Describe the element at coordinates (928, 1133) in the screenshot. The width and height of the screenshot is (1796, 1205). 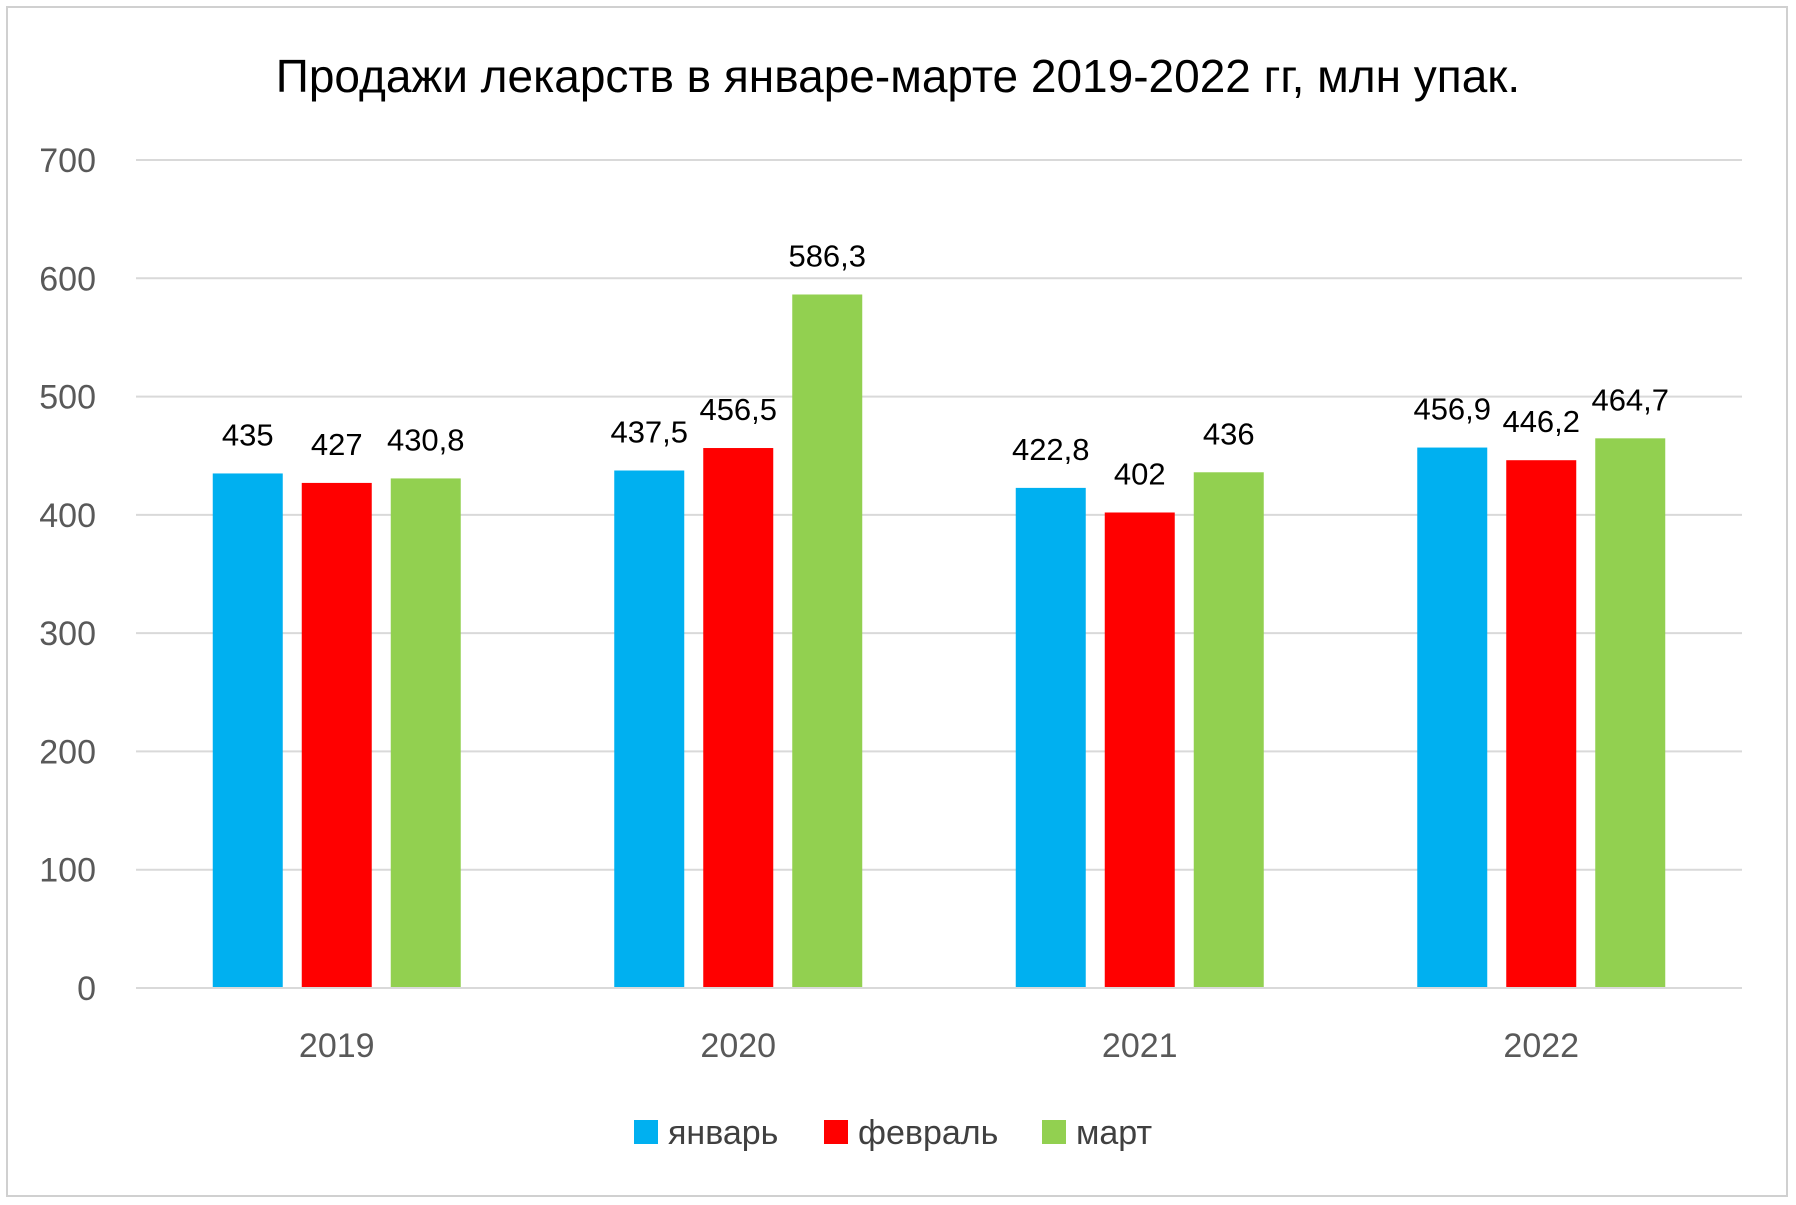
I see `legend-label-февраль: февраль` at that location.